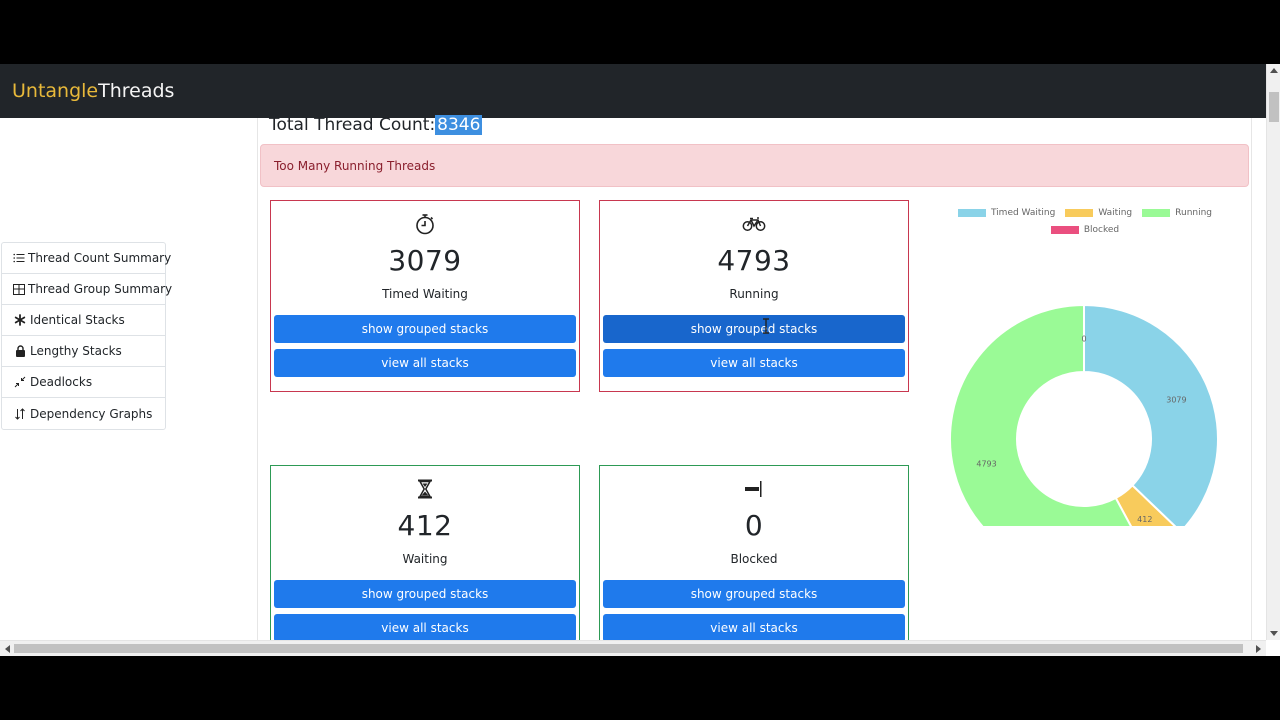 The width and height of the screenshot is (1280, 720). I want to click on card-label: Waiting, so click(425, 559).